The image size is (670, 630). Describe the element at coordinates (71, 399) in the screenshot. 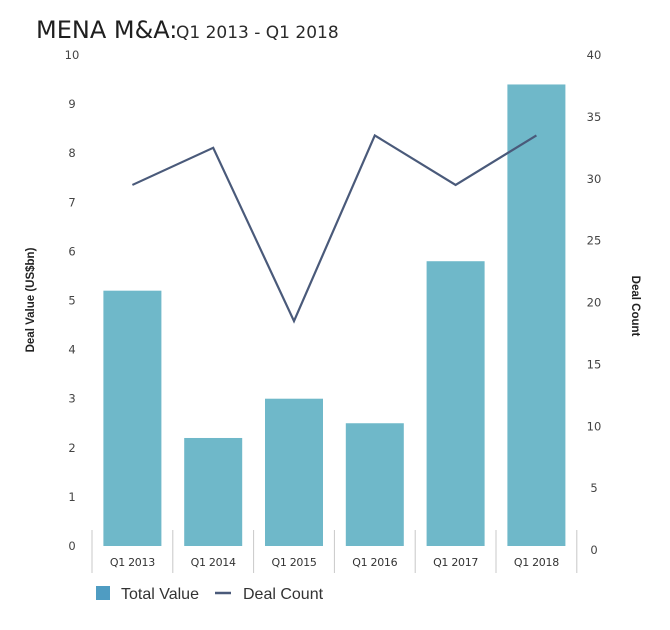

I see `left-tick-label: 3` at that location.